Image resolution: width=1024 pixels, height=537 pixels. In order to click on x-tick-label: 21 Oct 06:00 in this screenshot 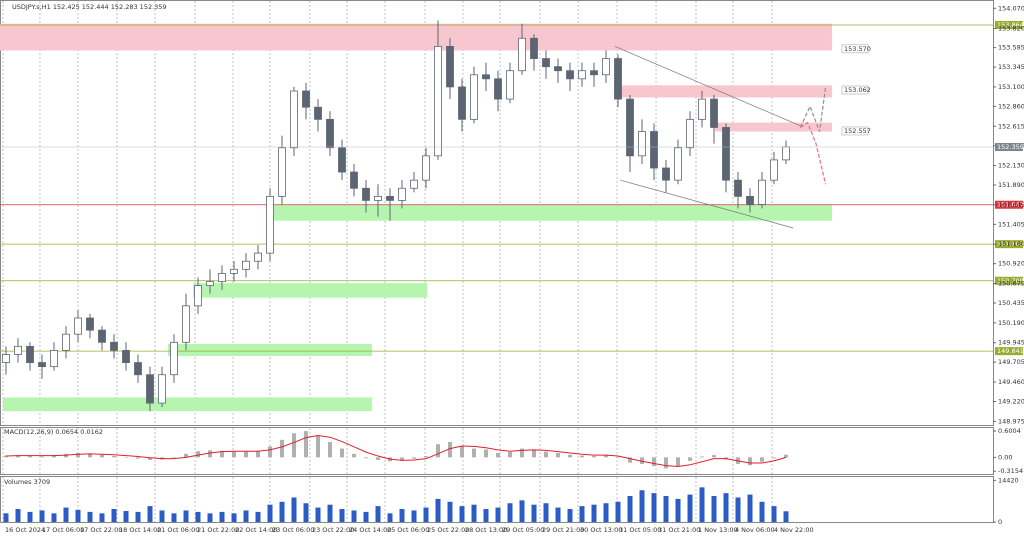, I will do `click(178, 530)`.